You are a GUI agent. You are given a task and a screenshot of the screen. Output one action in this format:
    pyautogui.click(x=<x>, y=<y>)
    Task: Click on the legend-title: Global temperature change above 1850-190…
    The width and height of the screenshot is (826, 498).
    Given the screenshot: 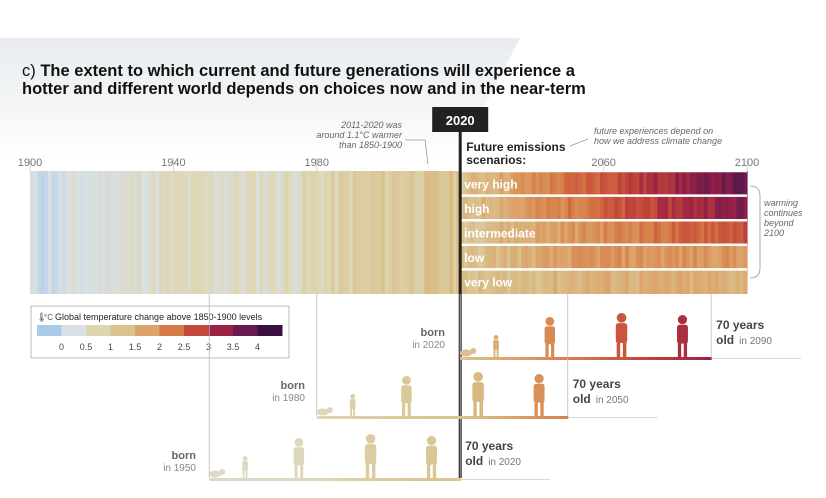 What is the action you would take?
    pyautogui.click(x=159, y=317)
    